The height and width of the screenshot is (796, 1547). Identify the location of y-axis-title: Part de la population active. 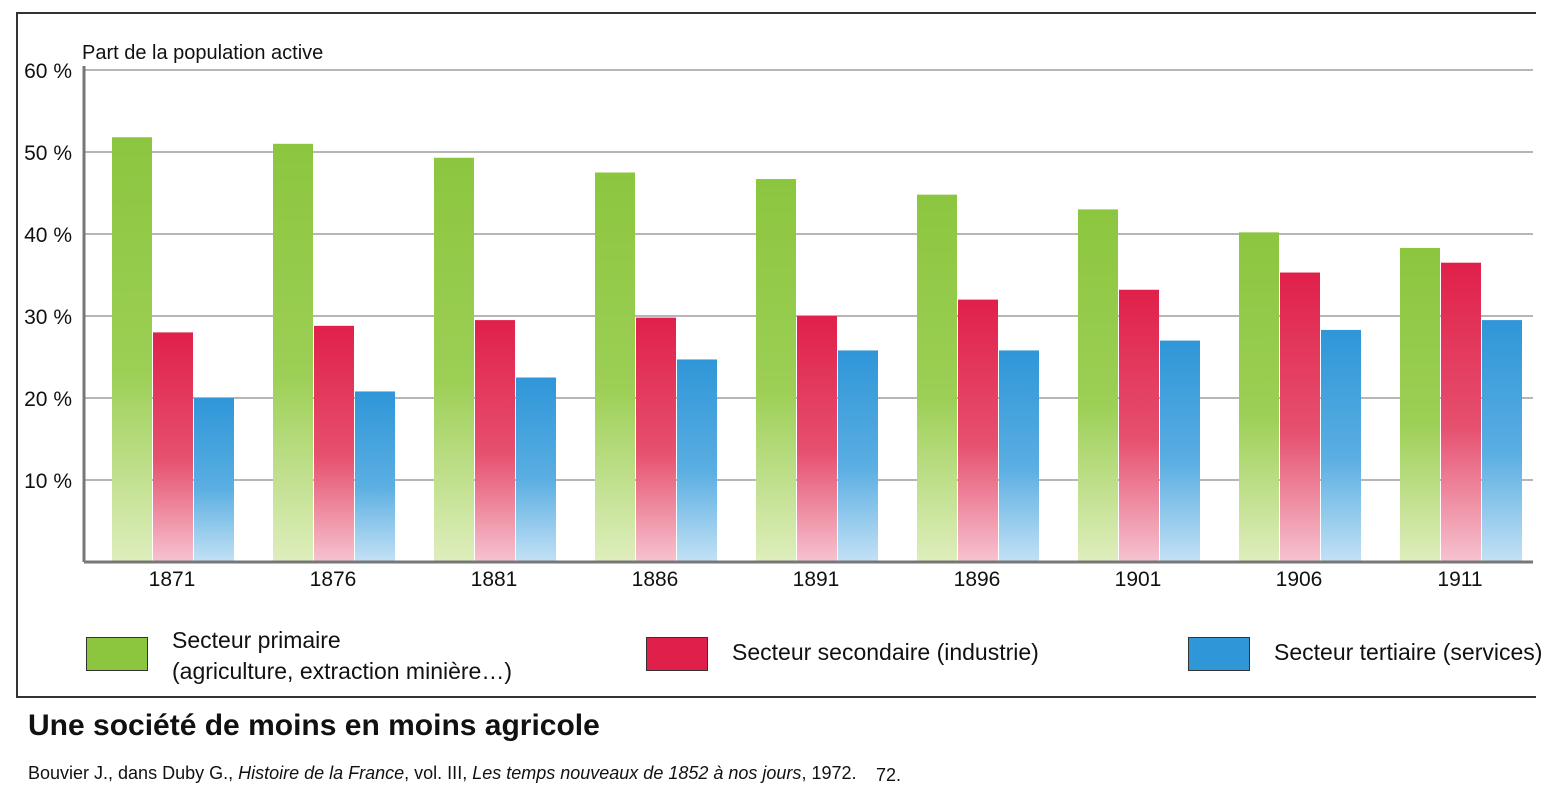
(202, 53).